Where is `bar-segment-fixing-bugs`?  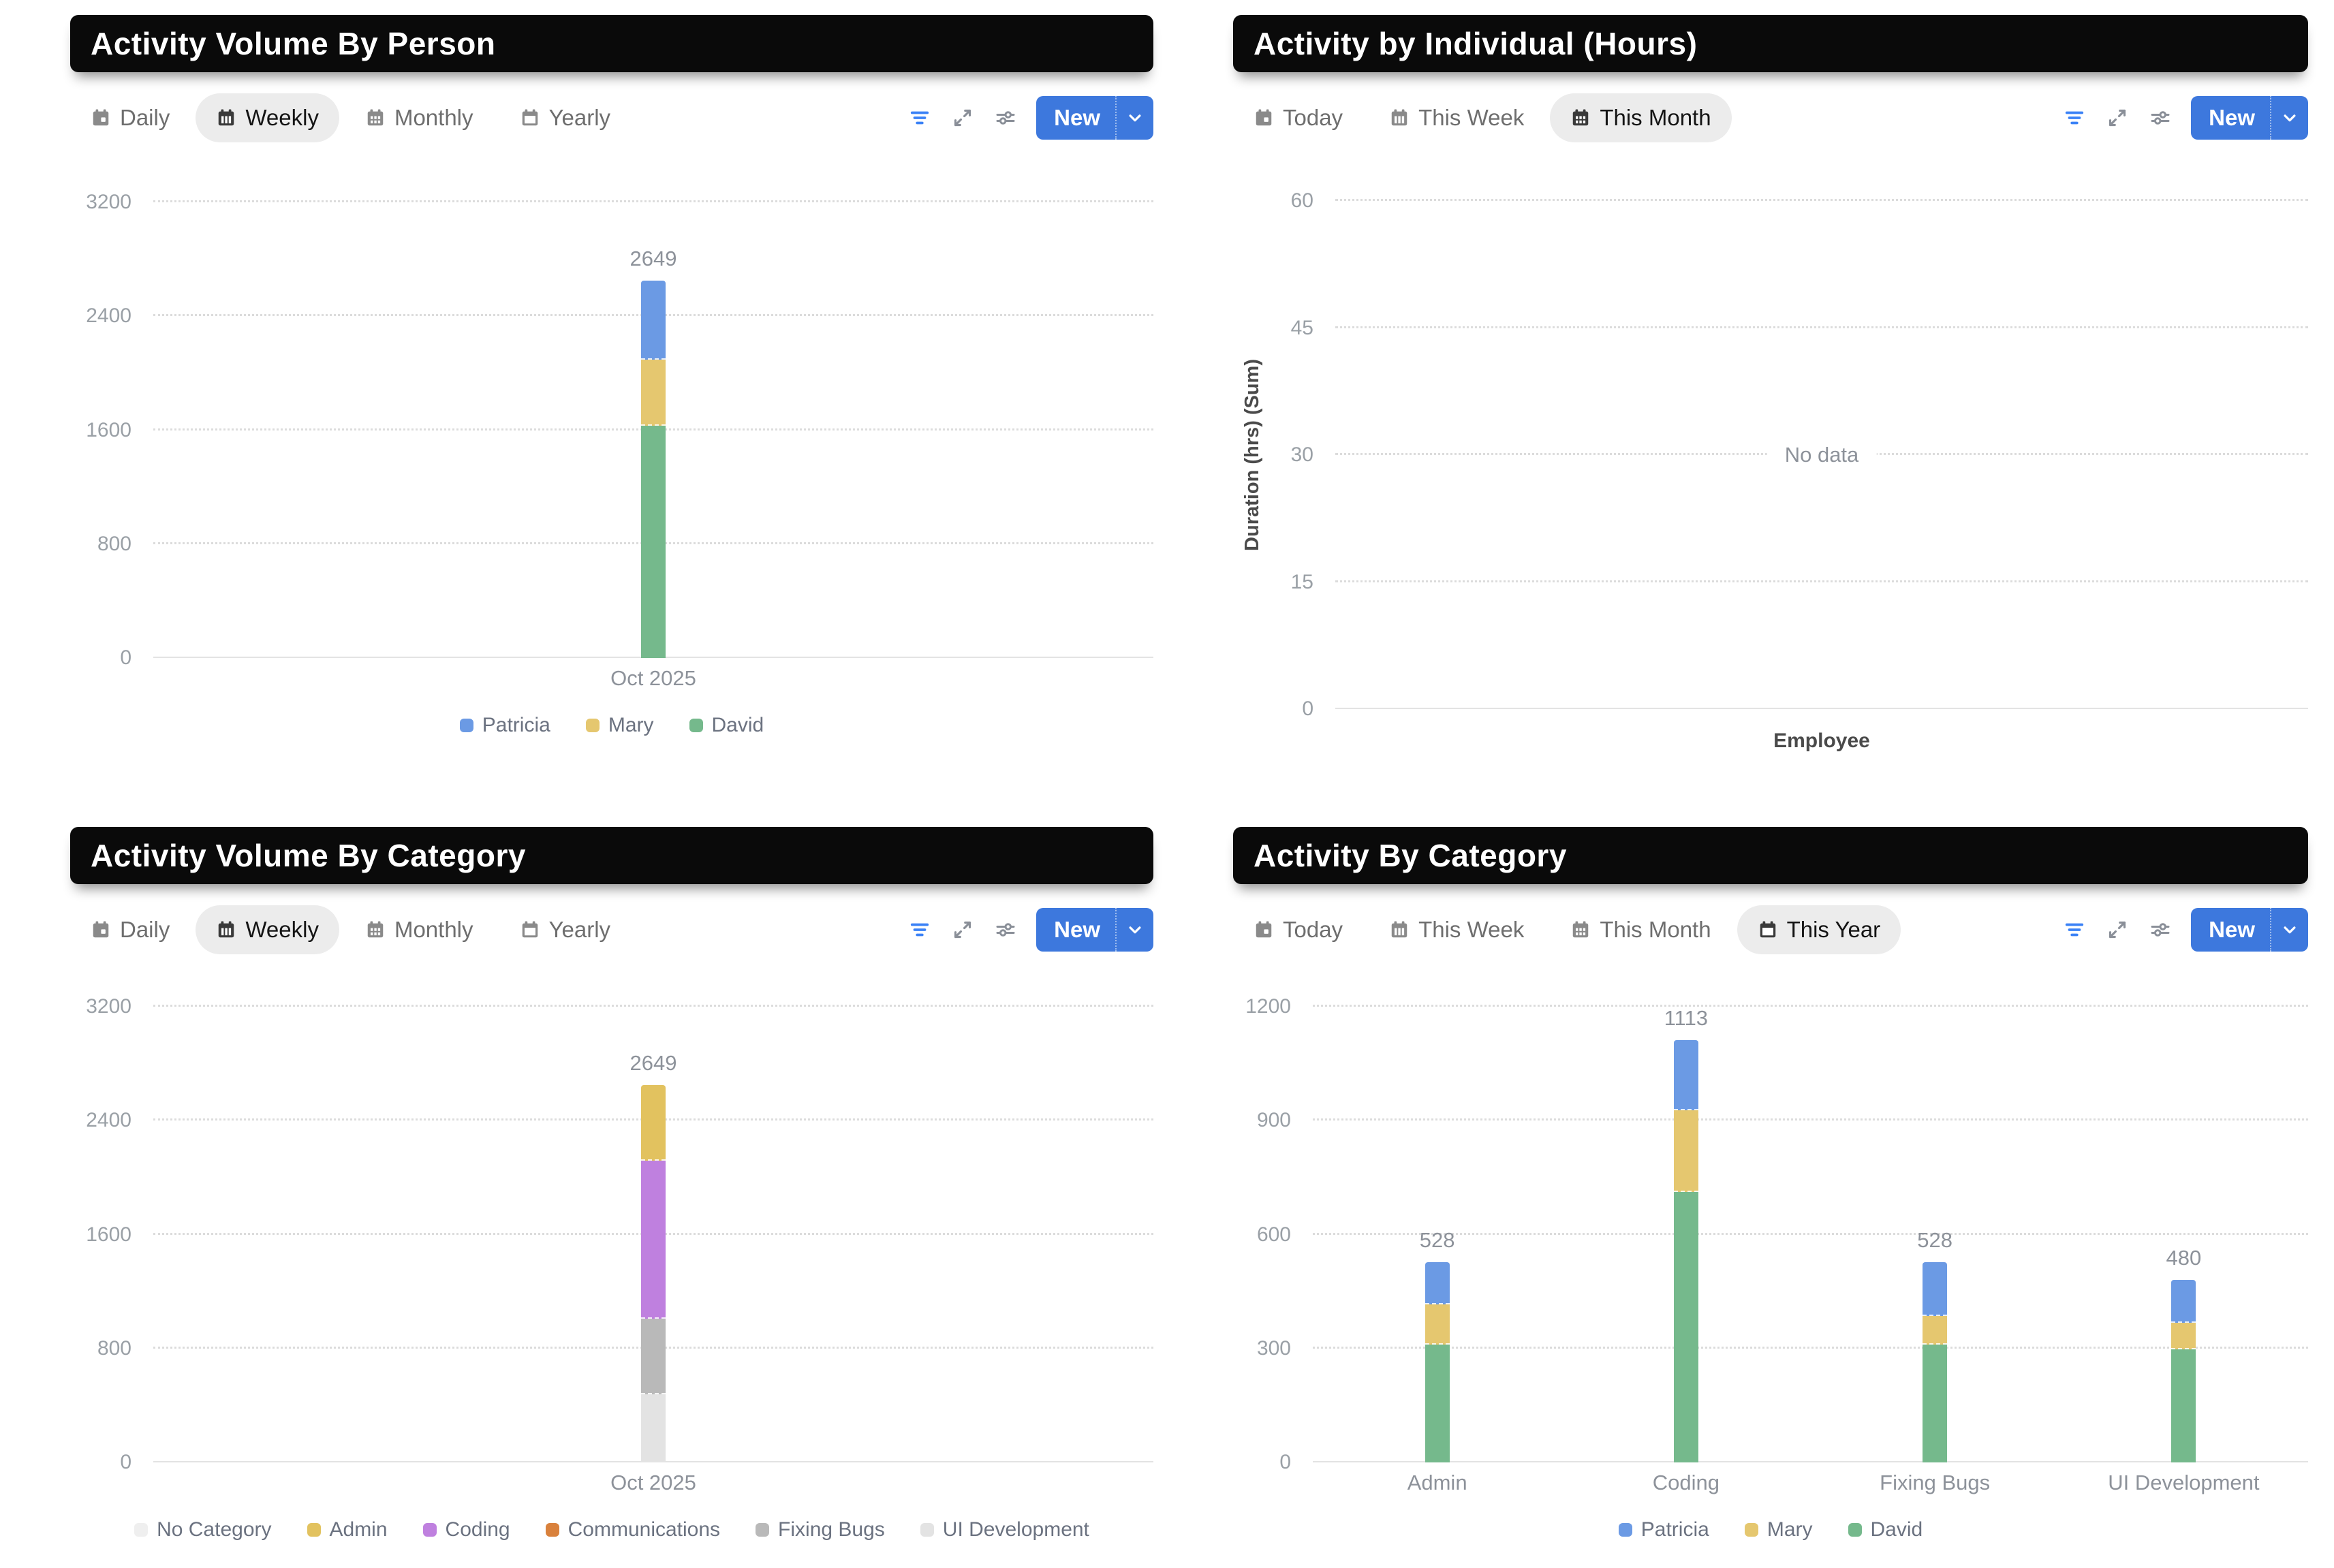
bar-segment-fixing-bugs is located at coordinates (653, 1356).